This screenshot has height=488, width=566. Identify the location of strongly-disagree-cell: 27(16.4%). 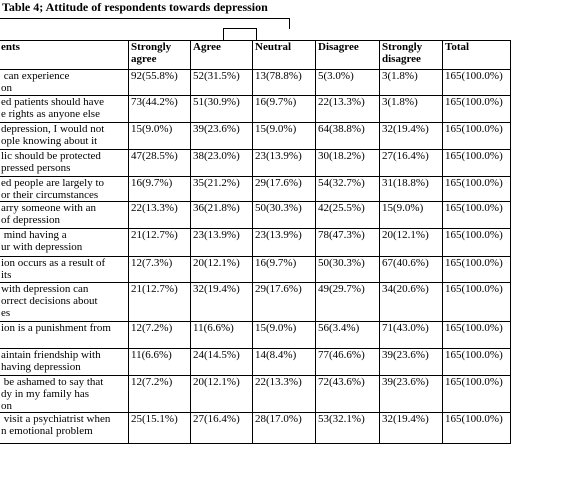
(411, 163).